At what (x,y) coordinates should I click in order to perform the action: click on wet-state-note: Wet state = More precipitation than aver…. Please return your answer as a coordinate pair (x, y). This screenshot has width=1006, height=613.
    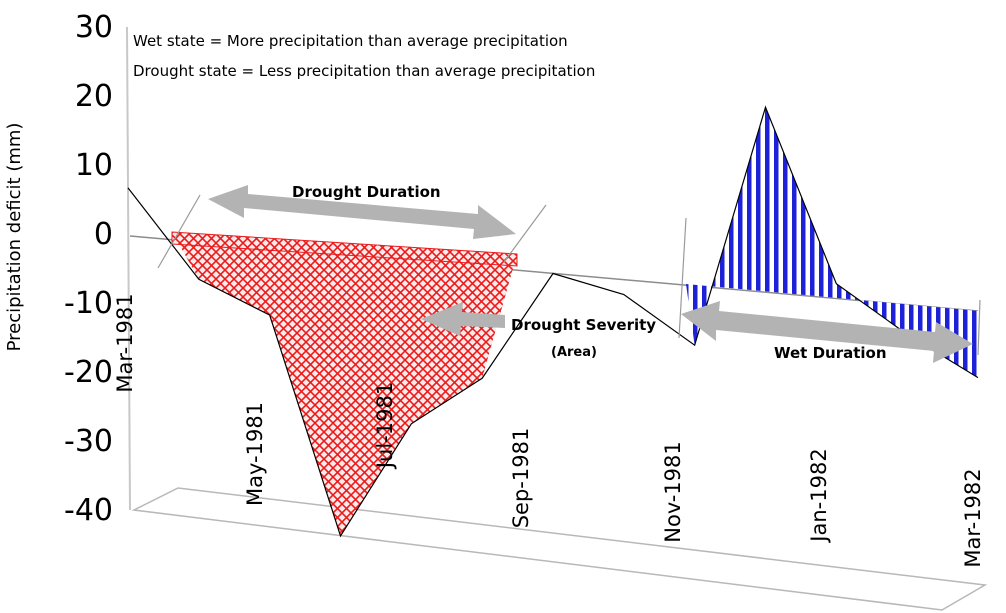
    Looking at the image, I should click on (350, 41).